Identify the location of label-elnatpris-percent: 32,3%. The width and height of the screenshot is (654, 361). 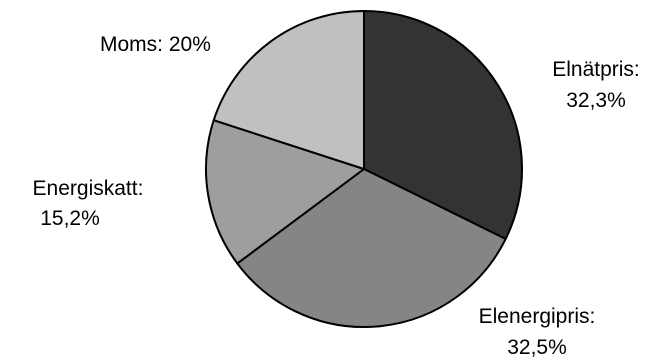
(596, 100).